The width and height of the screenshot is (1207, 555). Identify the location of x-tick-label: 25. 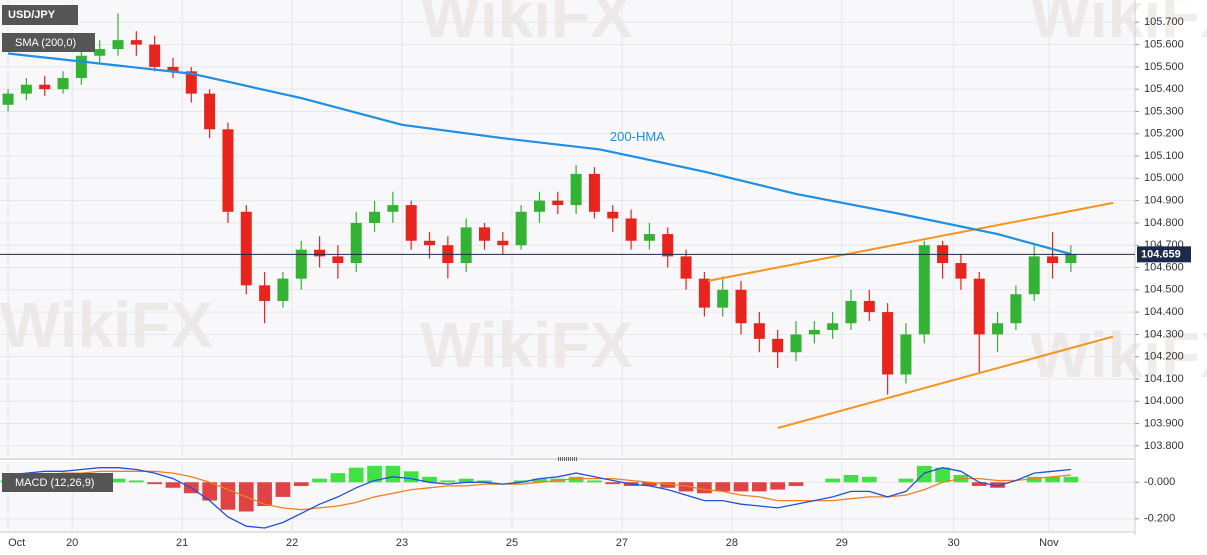
(512, 543).